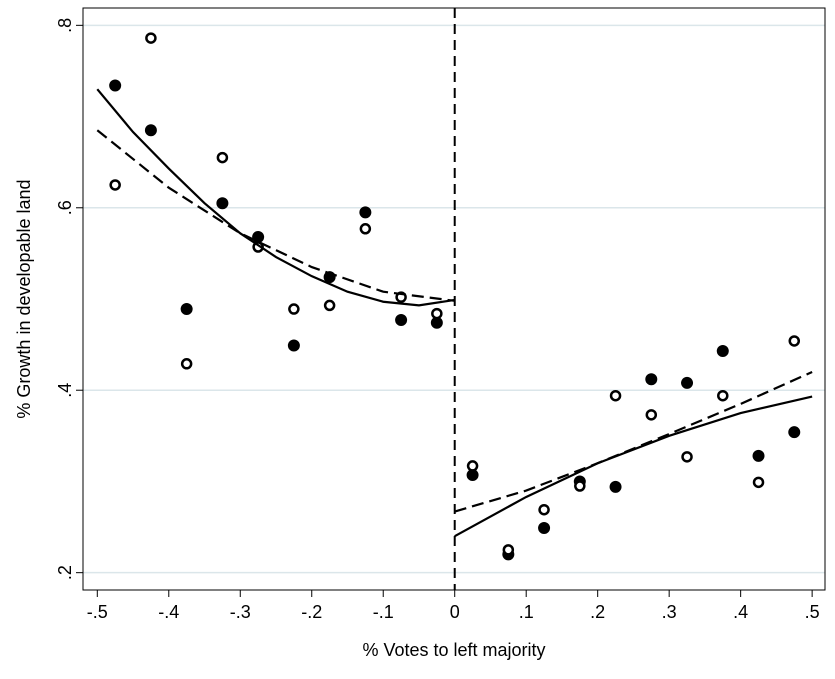  Describe the element at coordinates (311, 612) in the screenshot. I see `x-tick-label: -.2` at that location.